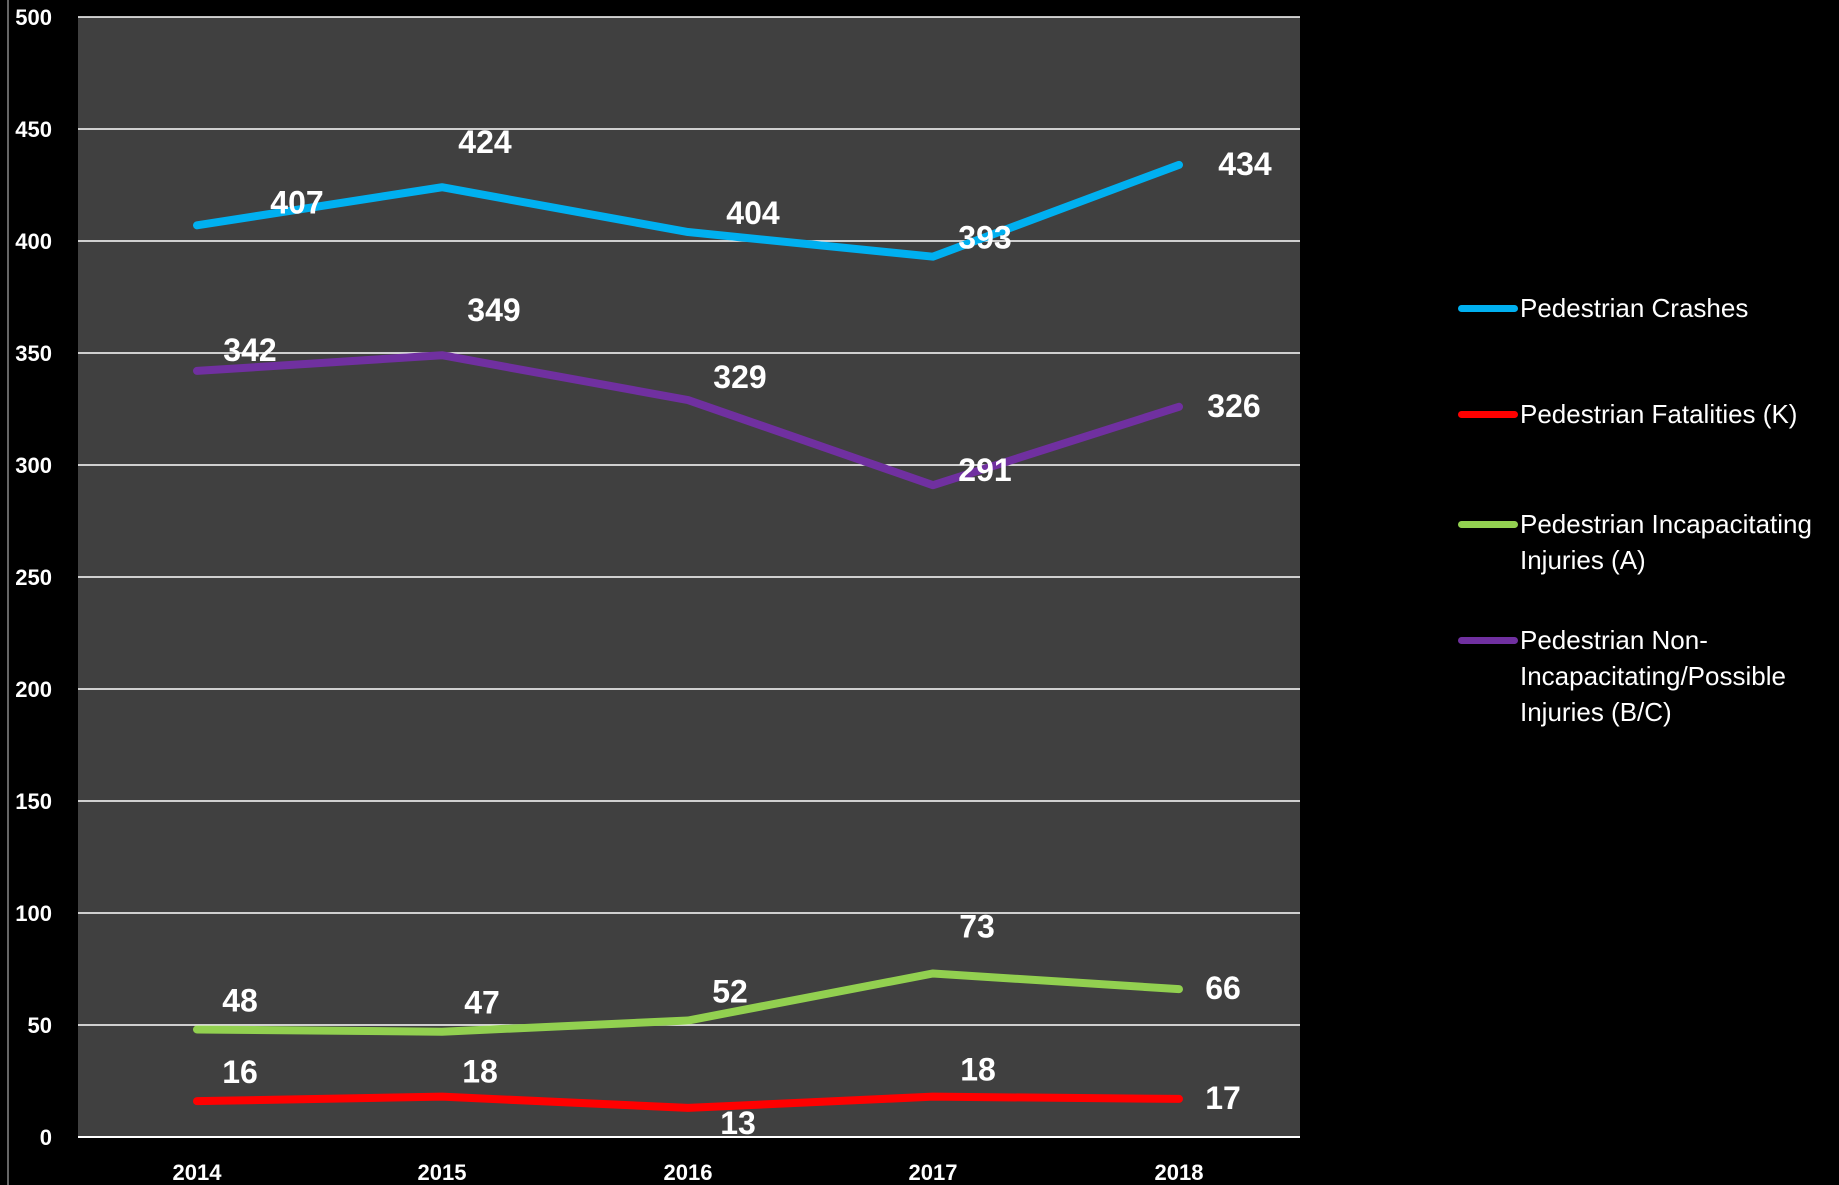  Describe the element at coordinates (753, 213) in the screenshot. I see `data-label: 404` at that location.